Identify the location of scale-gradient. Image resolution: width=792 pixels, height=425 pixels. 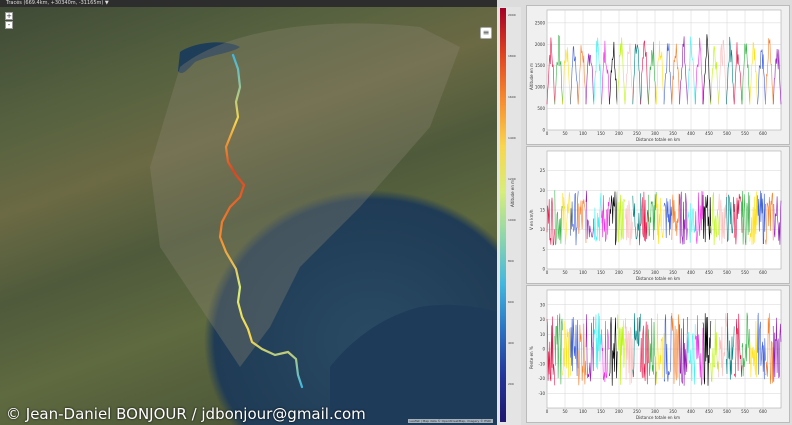
(503, 215).